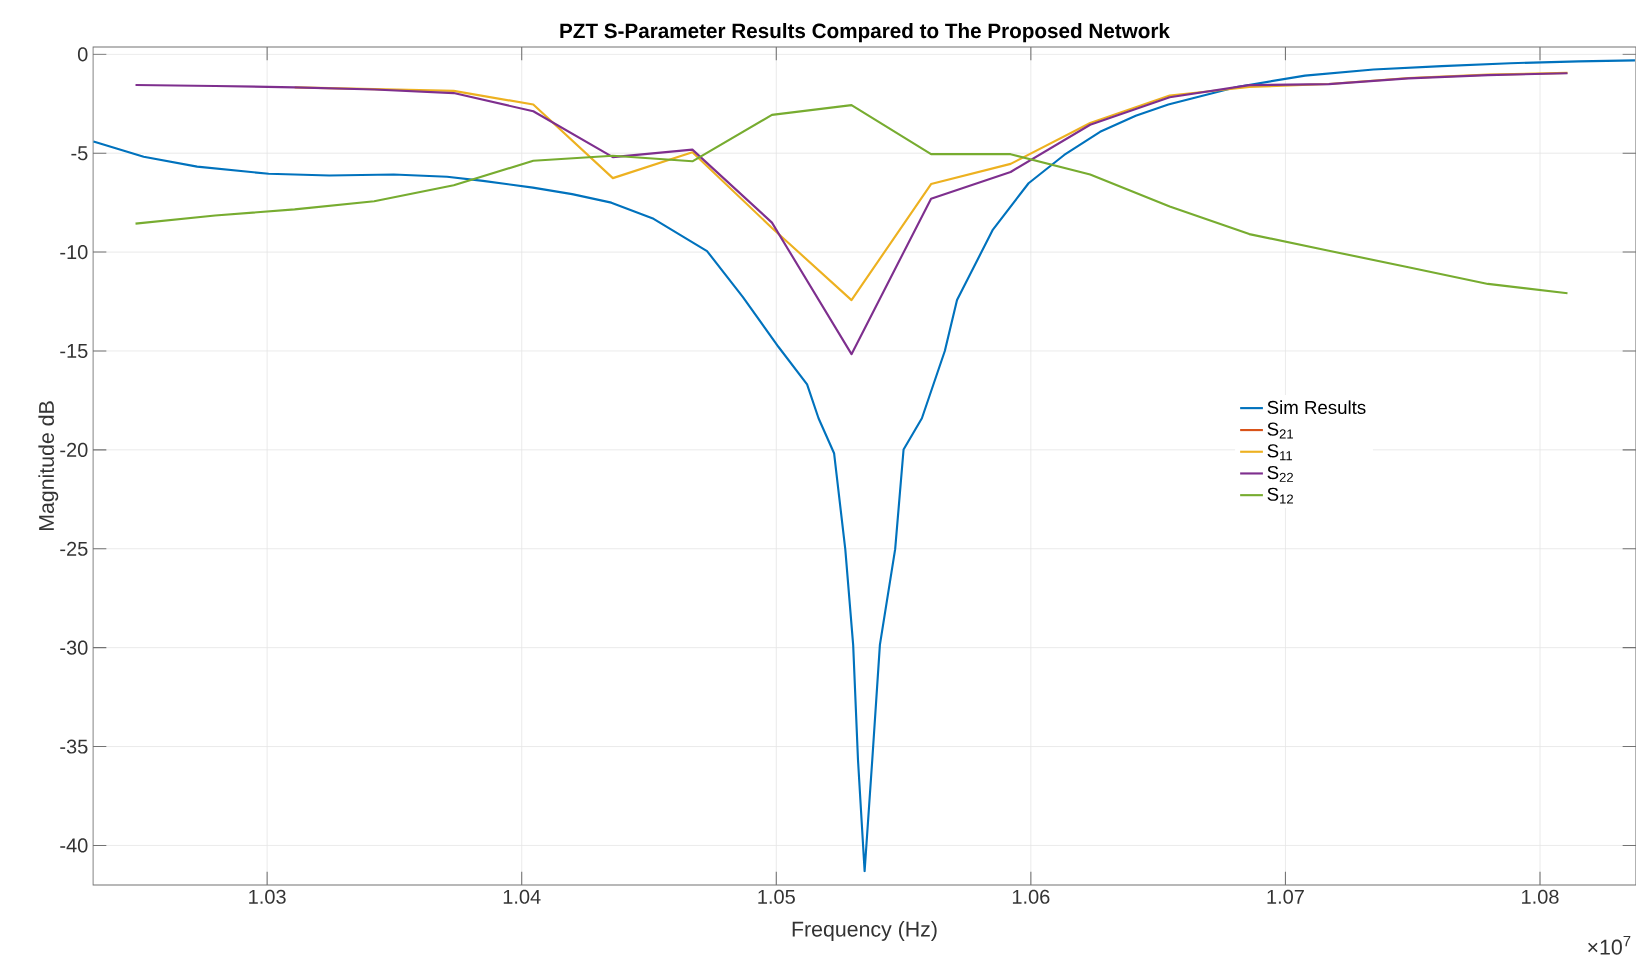 The height and width of the screenshot is (959, 1636). Describe the element at coordinates (74, 746) in the screenshot. I see `y-tick-label: -35` at that location.